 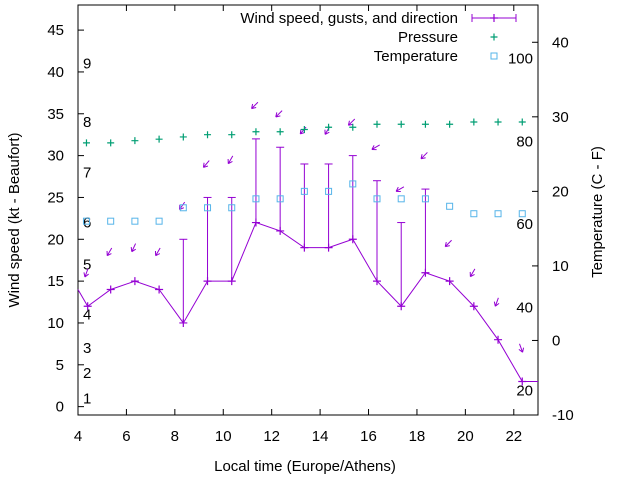 What do you see at coordinates (304, 202) in the screenshot?
I see `temperature-series` at bounding box center [304, 202].